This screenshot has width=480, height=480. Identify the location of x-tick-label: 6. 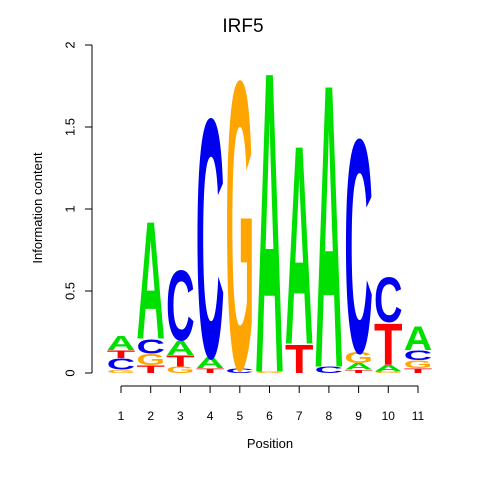
(269, 416).